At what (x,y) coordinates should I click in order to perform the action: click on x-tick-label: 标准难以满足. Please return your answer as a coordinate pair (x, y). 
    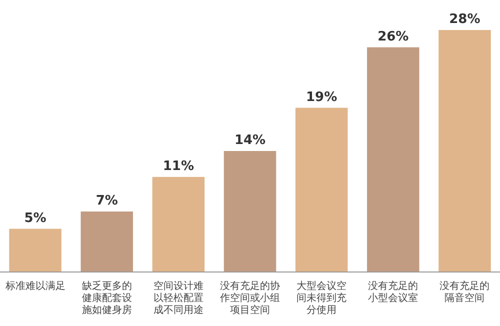
    Looking at the image, I should click on (35, 286).